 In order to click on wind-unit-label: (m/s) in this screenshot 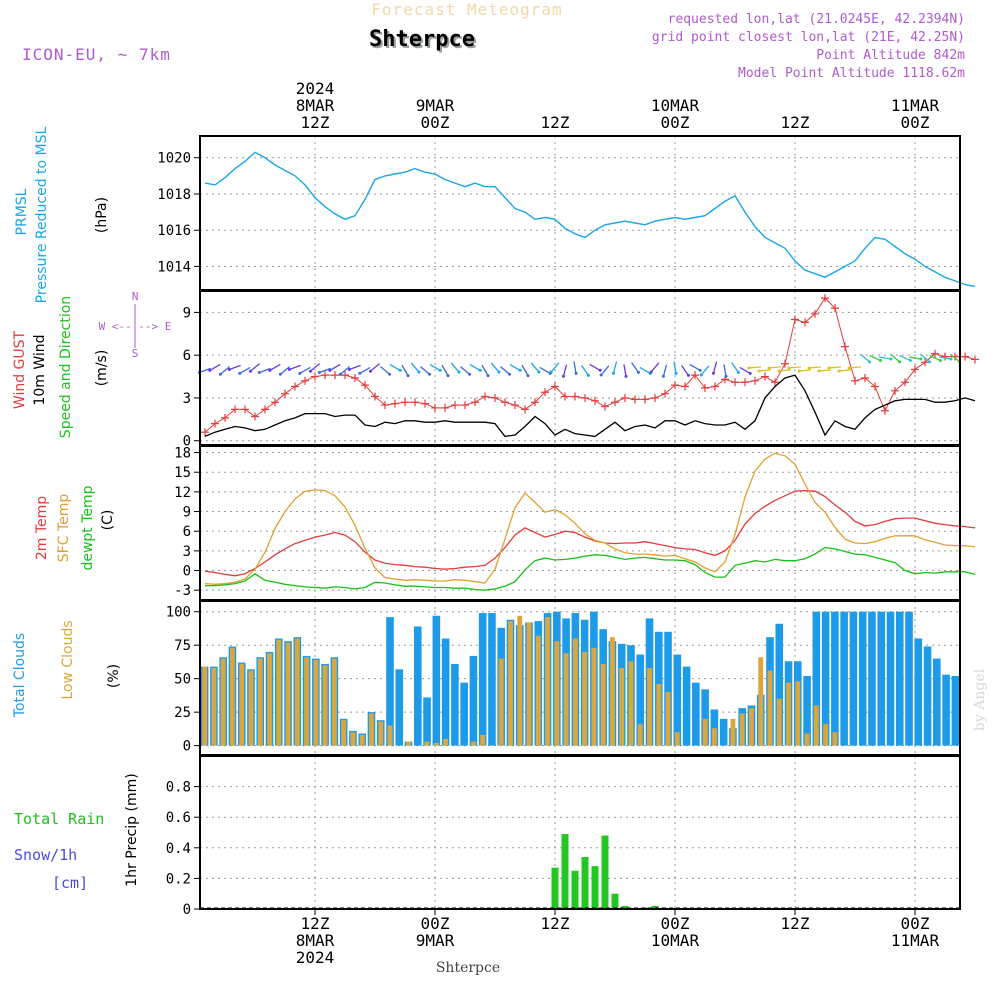, I will do `click(102, 368)`.